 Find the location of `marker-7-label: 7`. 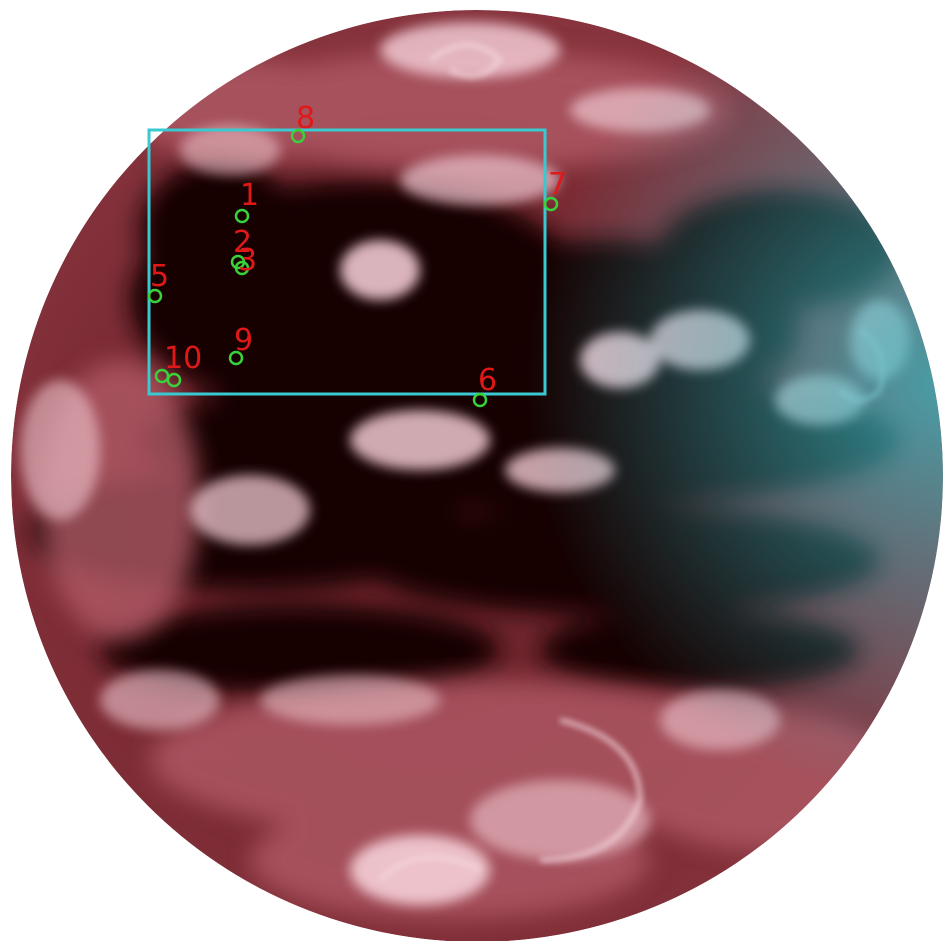

marker-7-label: 7 is located at coordinates (557, 184).